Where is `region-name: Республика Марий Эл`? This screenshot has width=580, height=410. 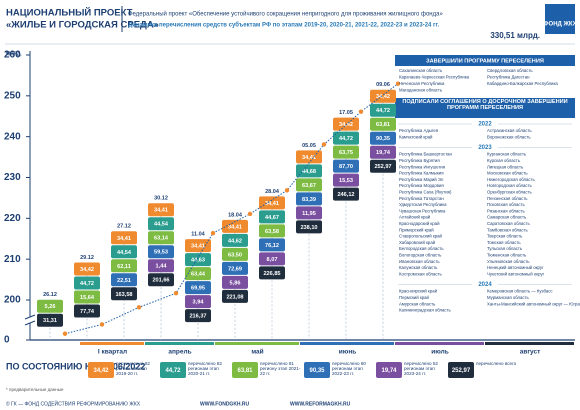 region-name: Республика Марий Эл is located at coordinates (421, 179).